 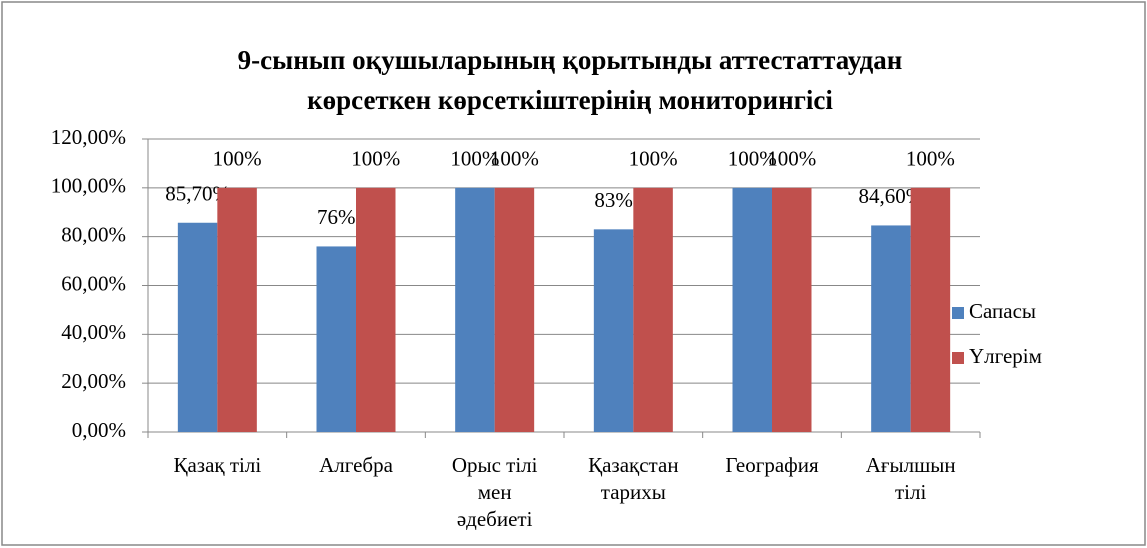 I want to click on data-label: 83%, so click(x=613, y=200).